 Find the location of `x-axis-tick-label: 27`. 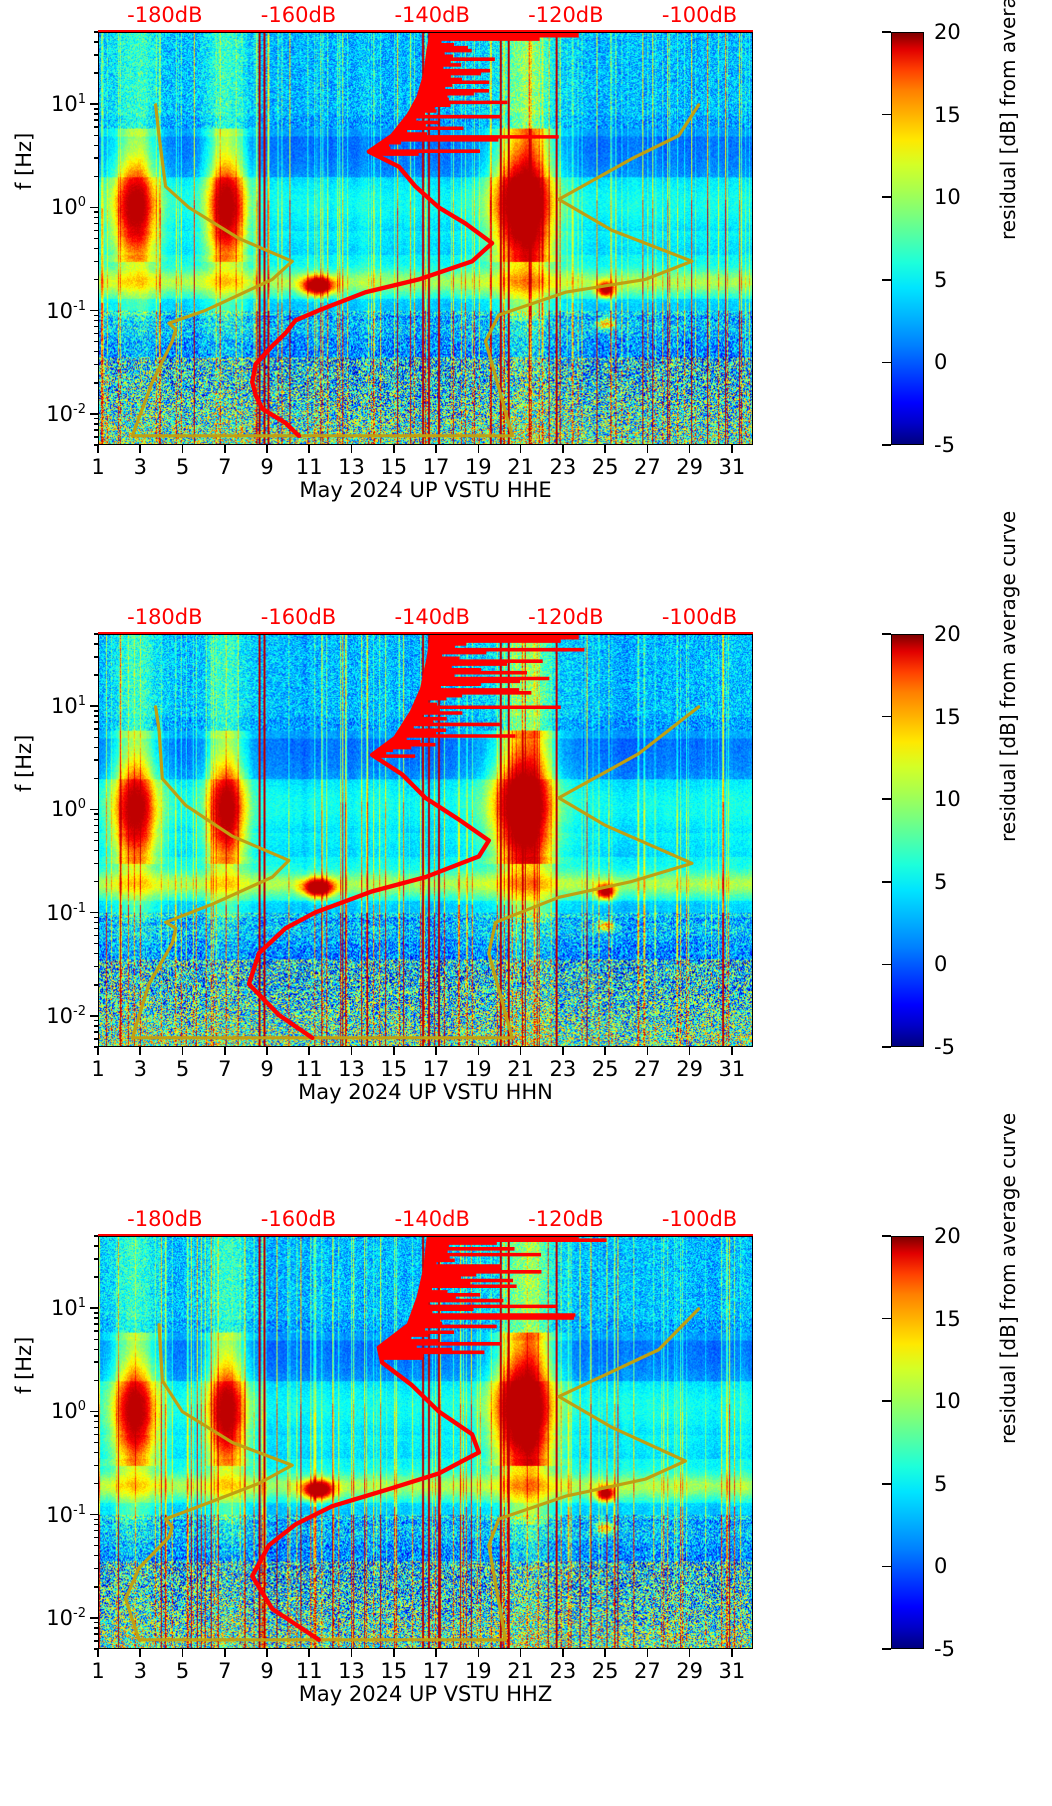

x-axis-tick-label: 27 is located at coordinates (647, 1069).